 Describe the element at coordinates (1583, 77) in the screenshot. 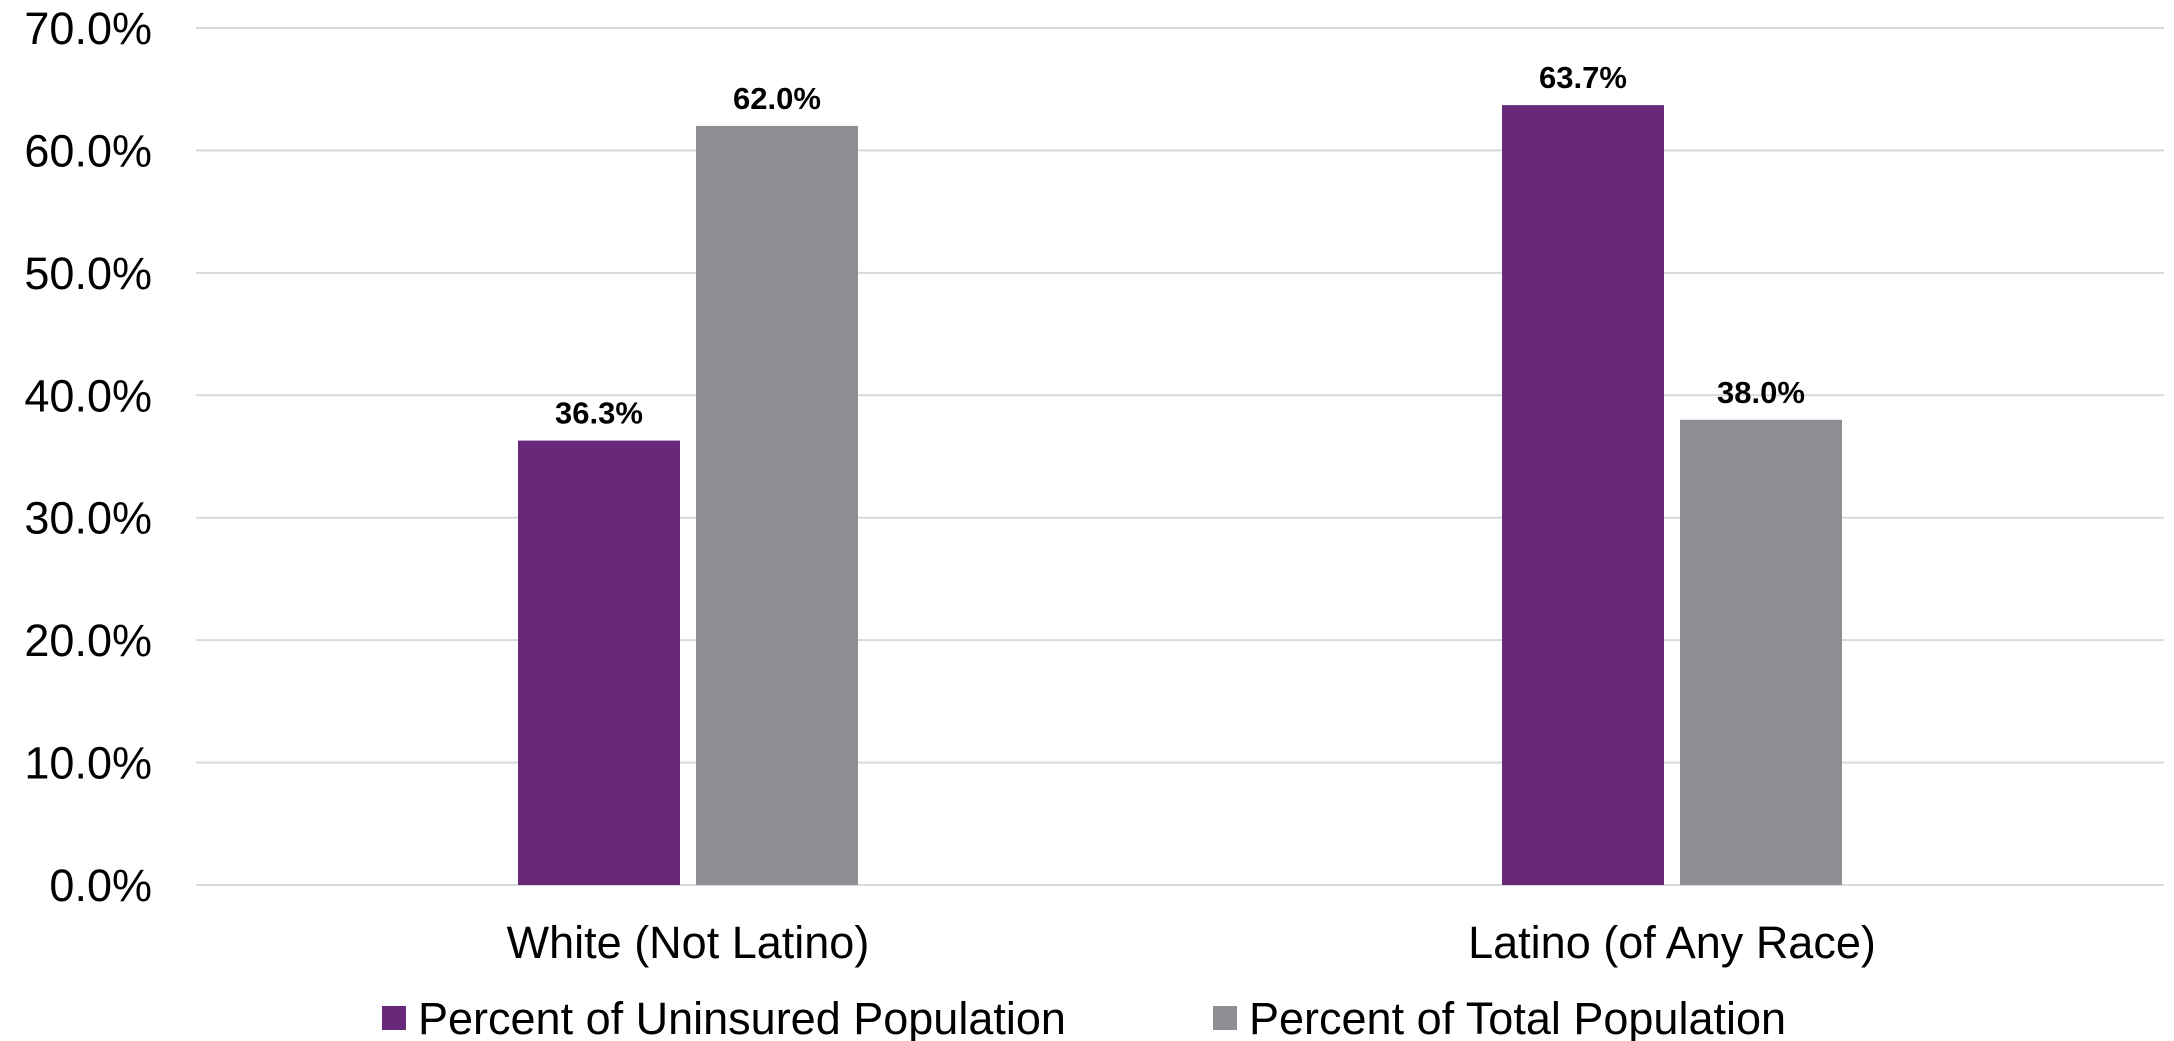

I see `data-label: 63.7%` at that location.